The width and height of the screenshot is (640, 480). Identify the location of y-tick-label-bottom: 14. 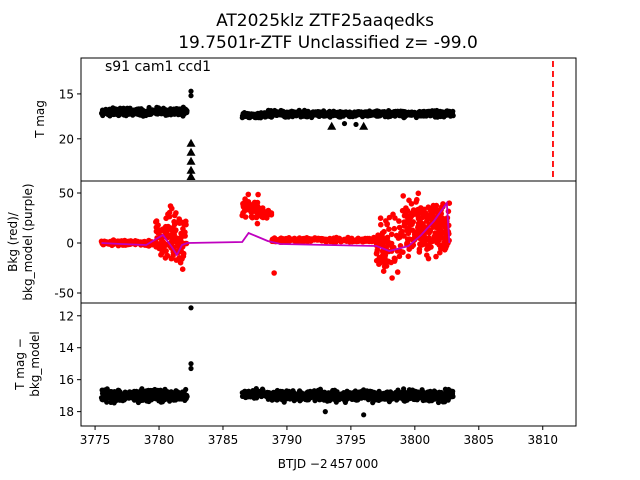
(66, 348).